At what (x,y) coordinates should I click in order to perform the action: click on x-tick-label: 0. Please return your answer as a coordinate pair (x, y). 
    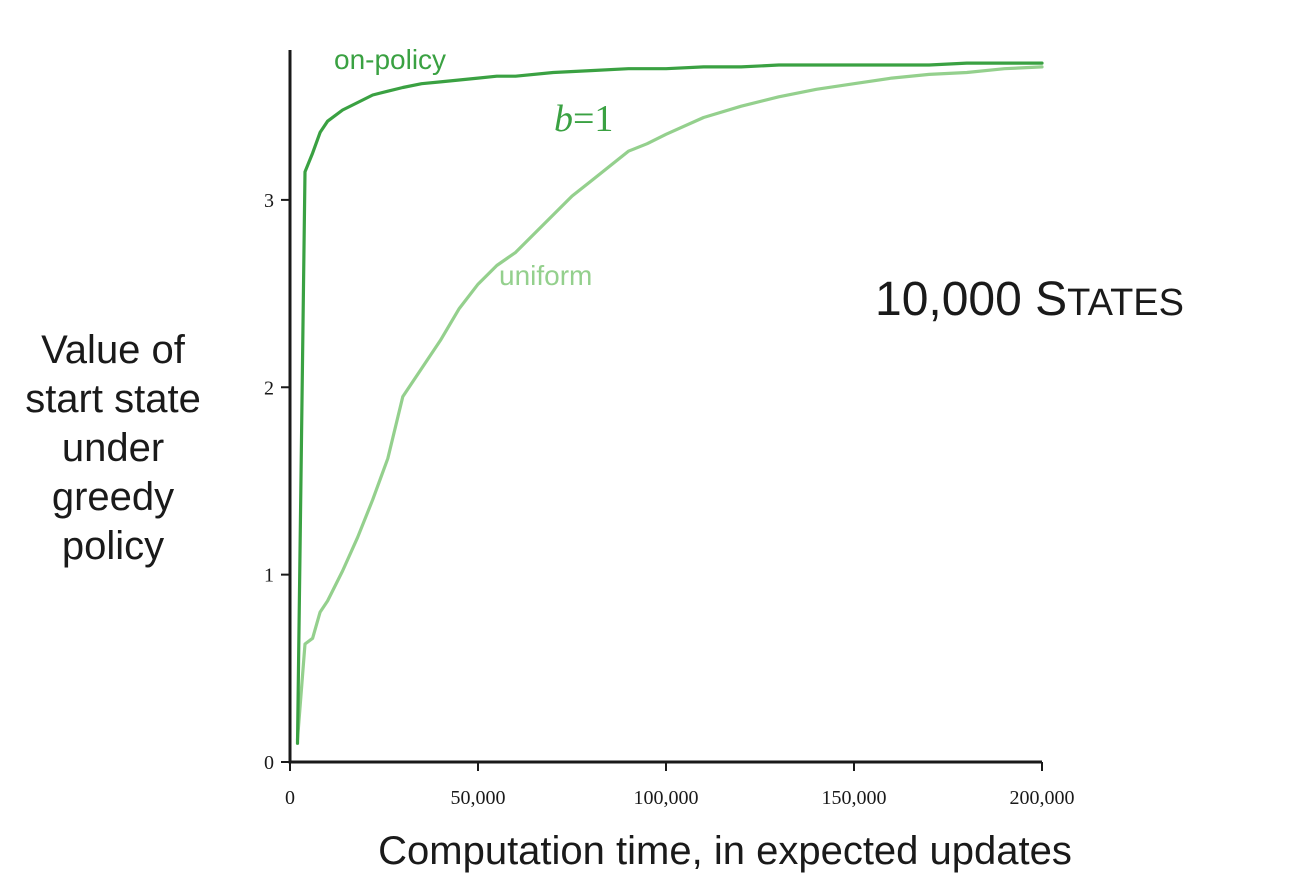
    Looking at the image, I should click on (290, 798).